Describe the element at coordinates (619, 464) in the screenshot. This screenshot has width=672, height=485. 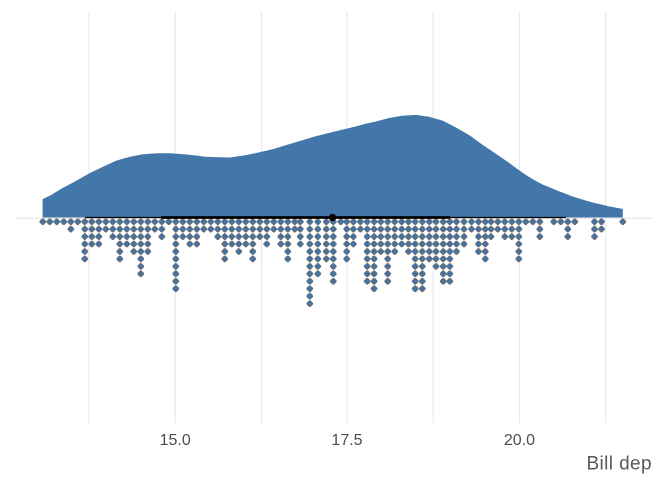
I see `svg-text: Bill dep` at that location.